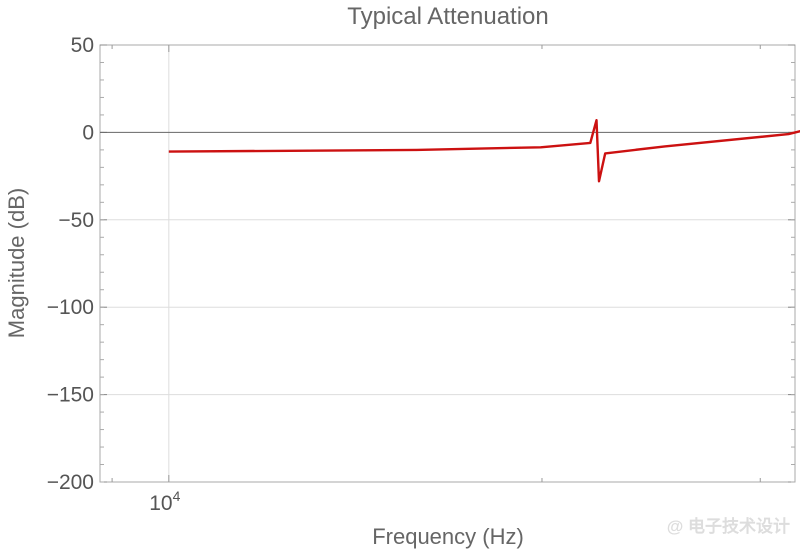  I want to click on y-axis-label: Magnitude (dB), so click(16, 263).